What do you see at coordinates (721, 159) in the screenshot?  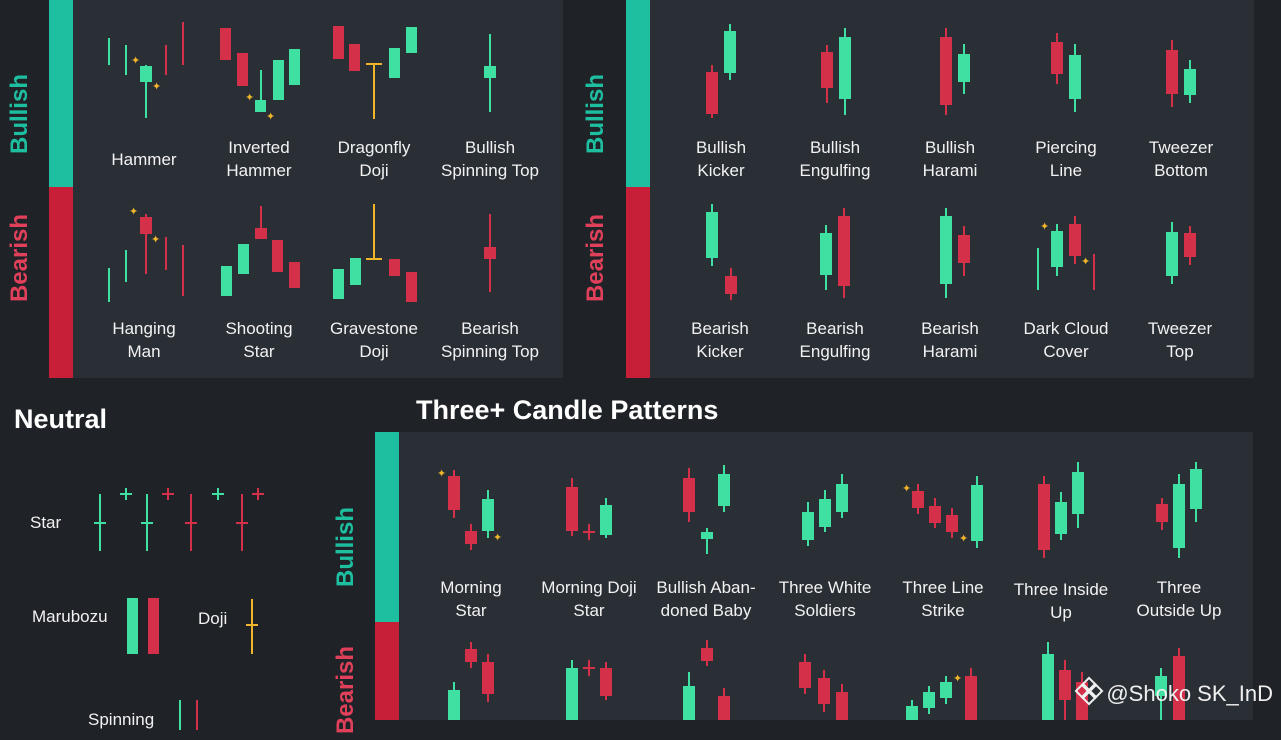 I see `pattern-bullish-kicker: Bullish Kicker` at bounding box center [721, 159].